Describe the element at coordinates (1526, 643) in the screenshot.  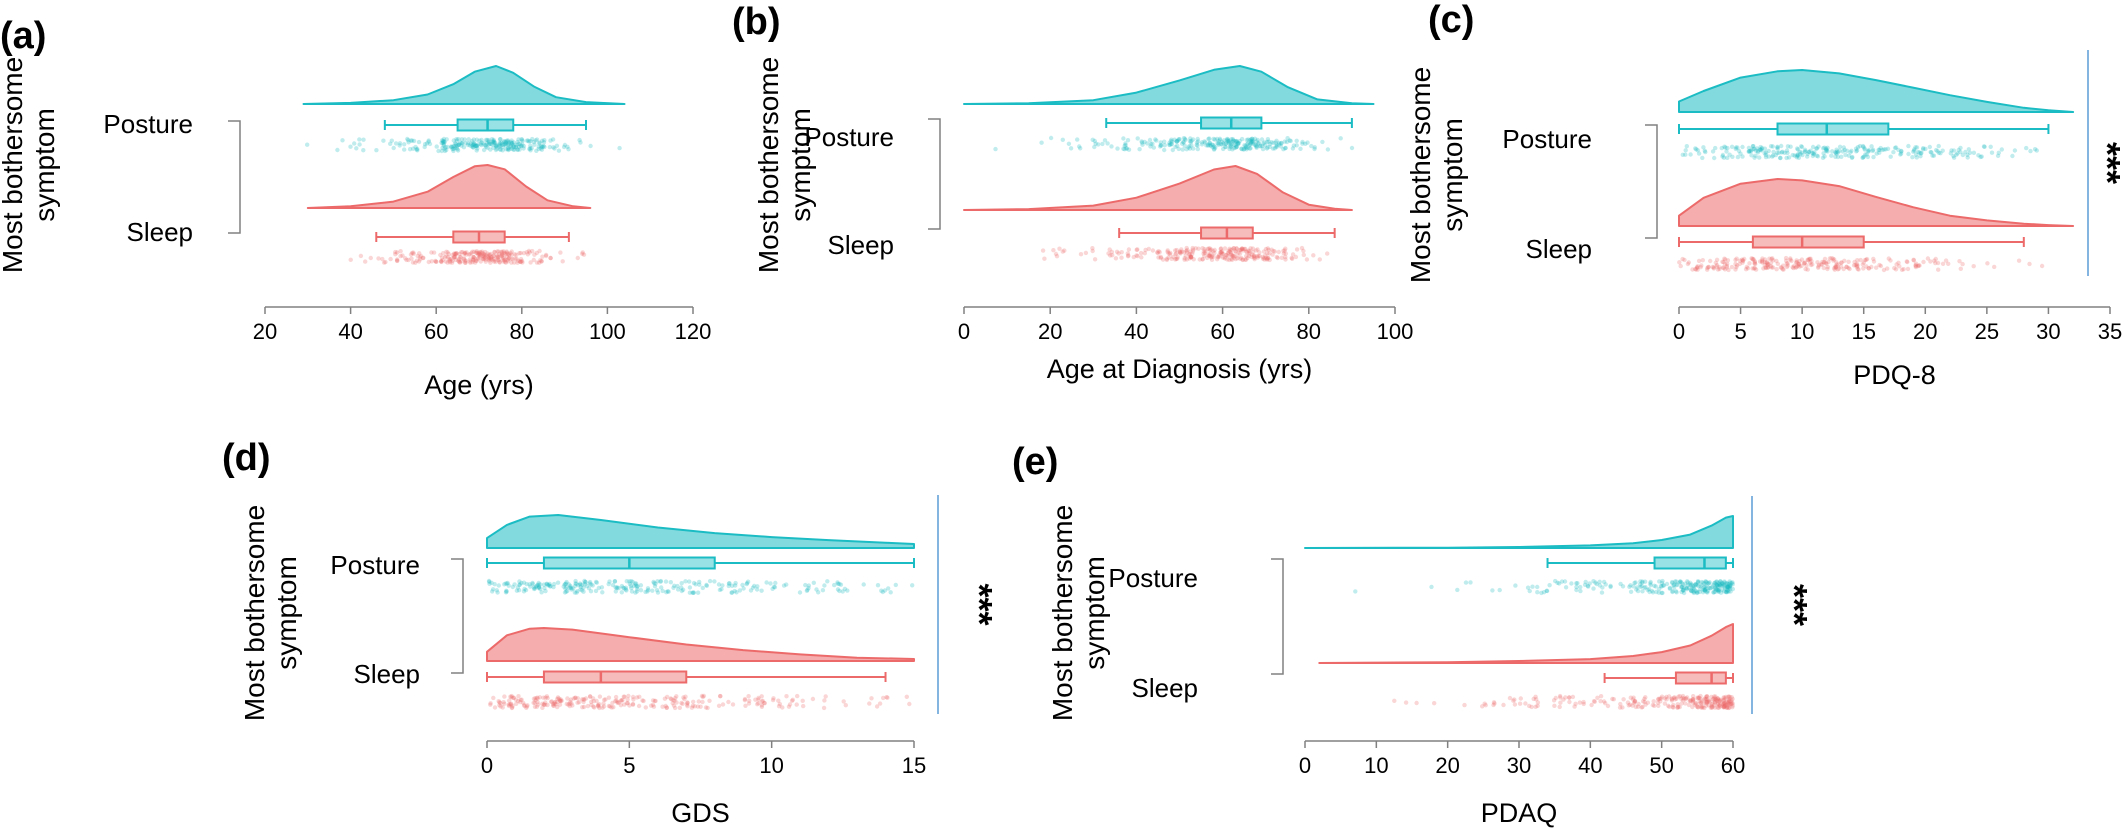
I see `density-cloud` at that location.